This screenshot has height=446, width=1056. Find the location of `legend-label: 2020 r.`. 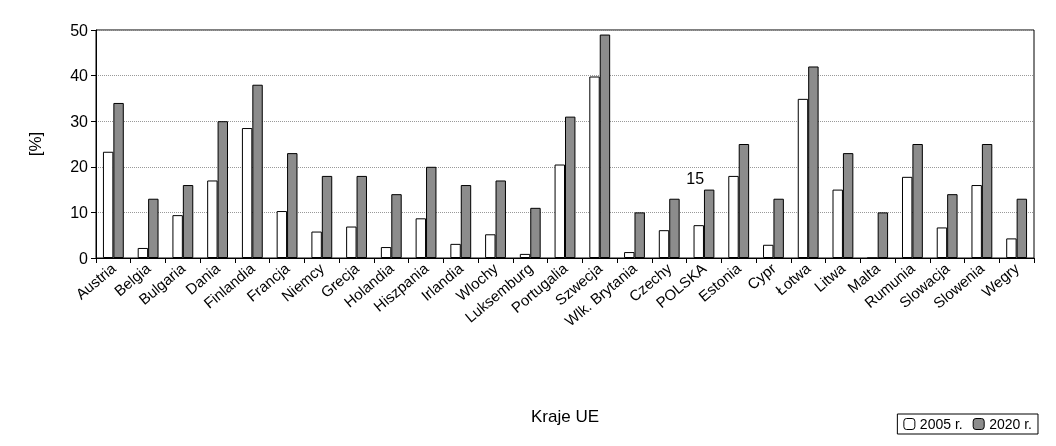

legend-label: 2020 r. is located at coordinates (1011, 424).